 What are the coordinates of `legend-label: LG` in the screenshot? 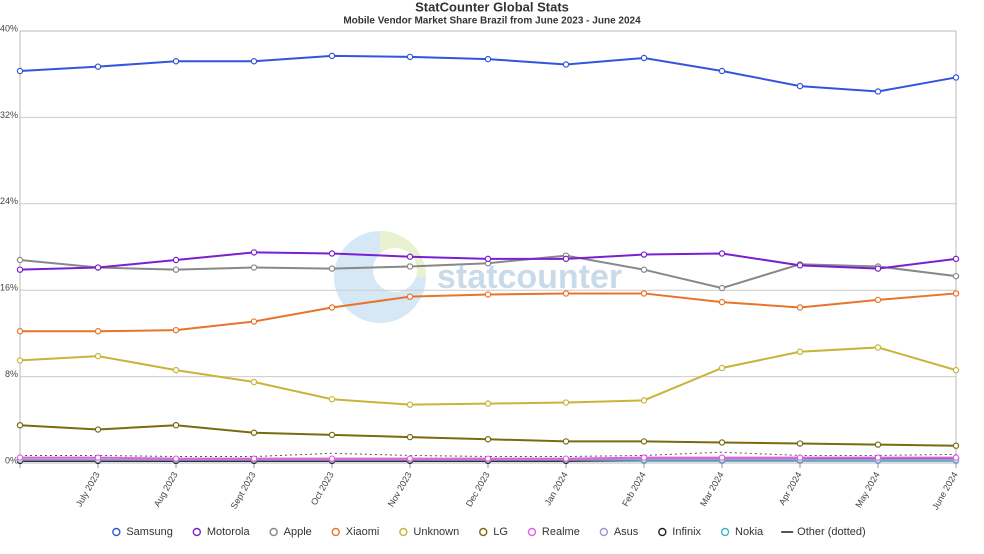 It's located at (500, 532).